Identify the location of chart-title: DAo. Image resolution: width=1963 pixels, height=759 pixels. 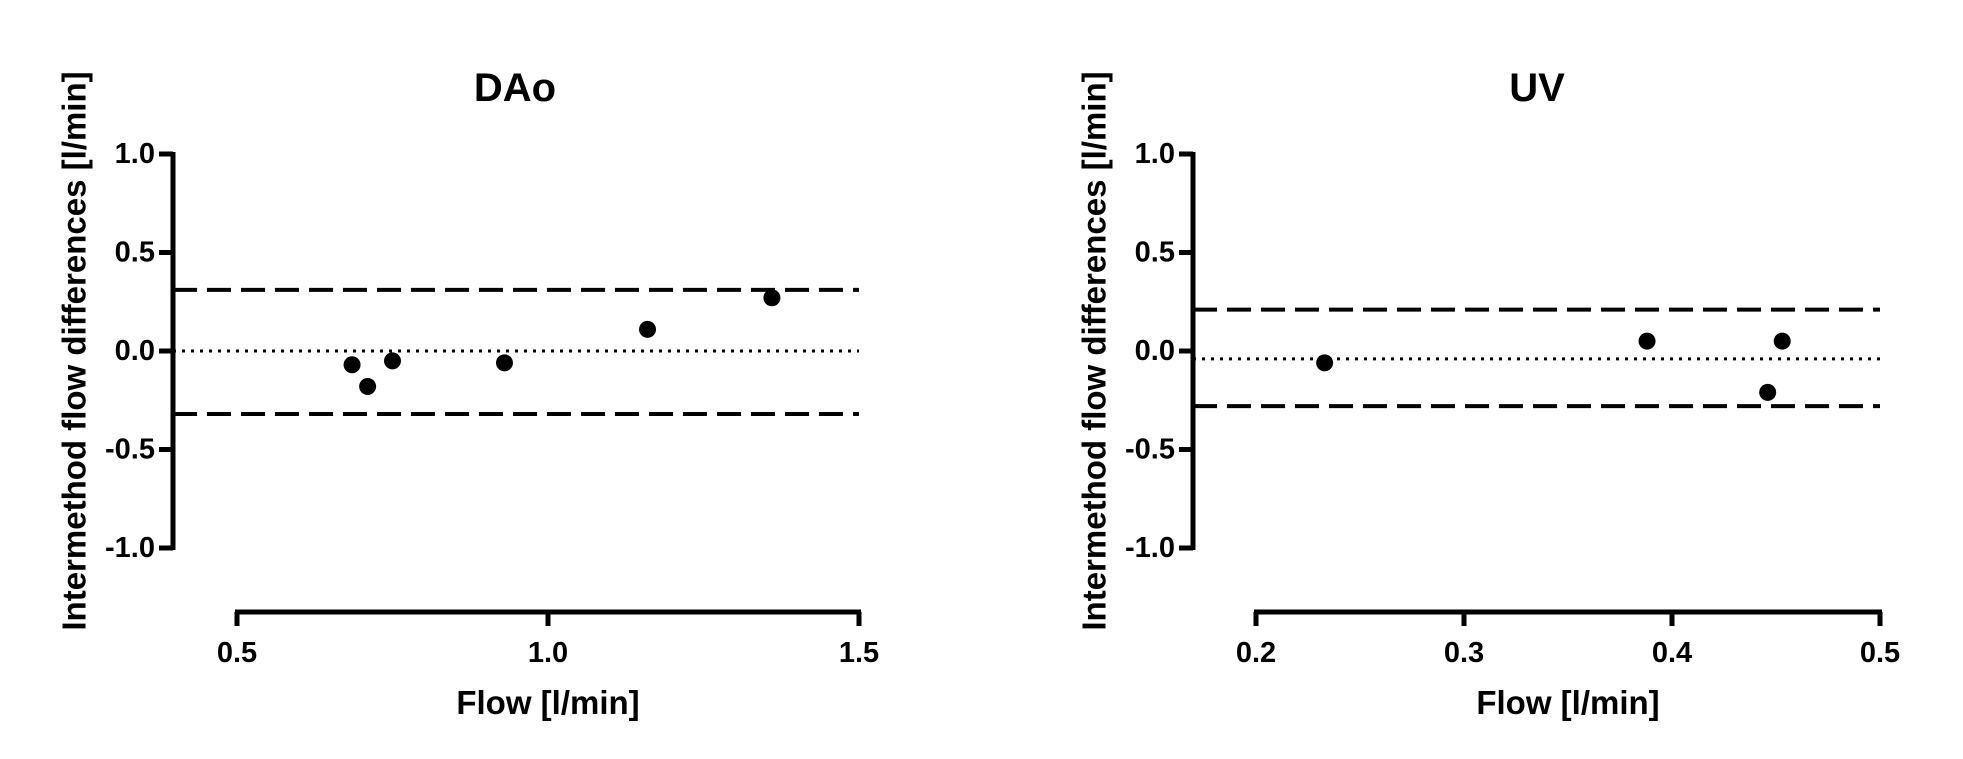
(515, 88).